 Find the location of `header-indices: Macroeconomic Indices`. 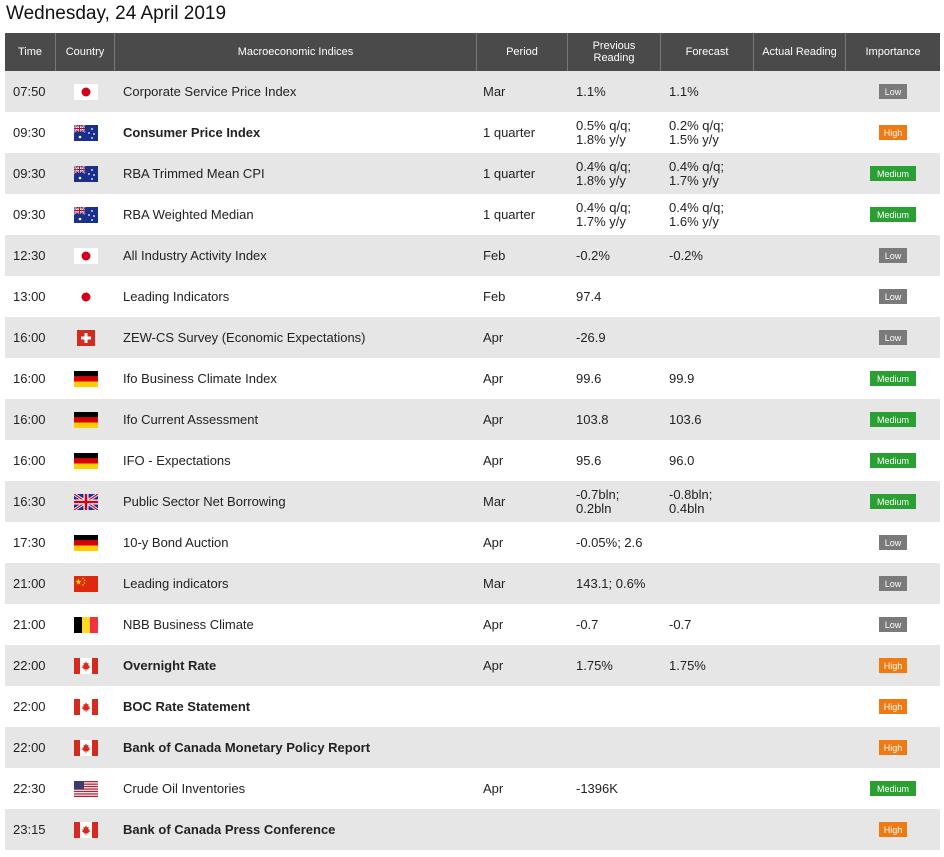

header-indices: Macroeconomic Indices is located at coordinates (296, 52).